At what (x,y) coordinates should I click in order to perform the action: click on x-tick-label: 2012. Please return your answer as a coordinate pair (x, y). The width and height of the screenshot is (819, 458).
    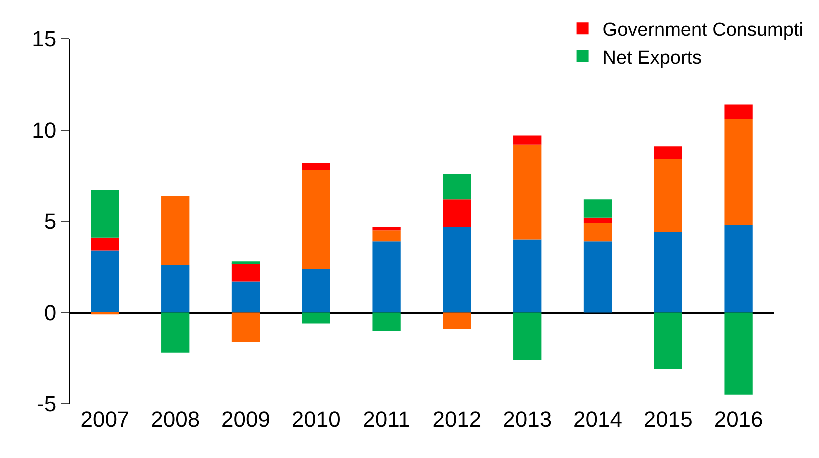
    Looking at the image, I should click on (457, 419).